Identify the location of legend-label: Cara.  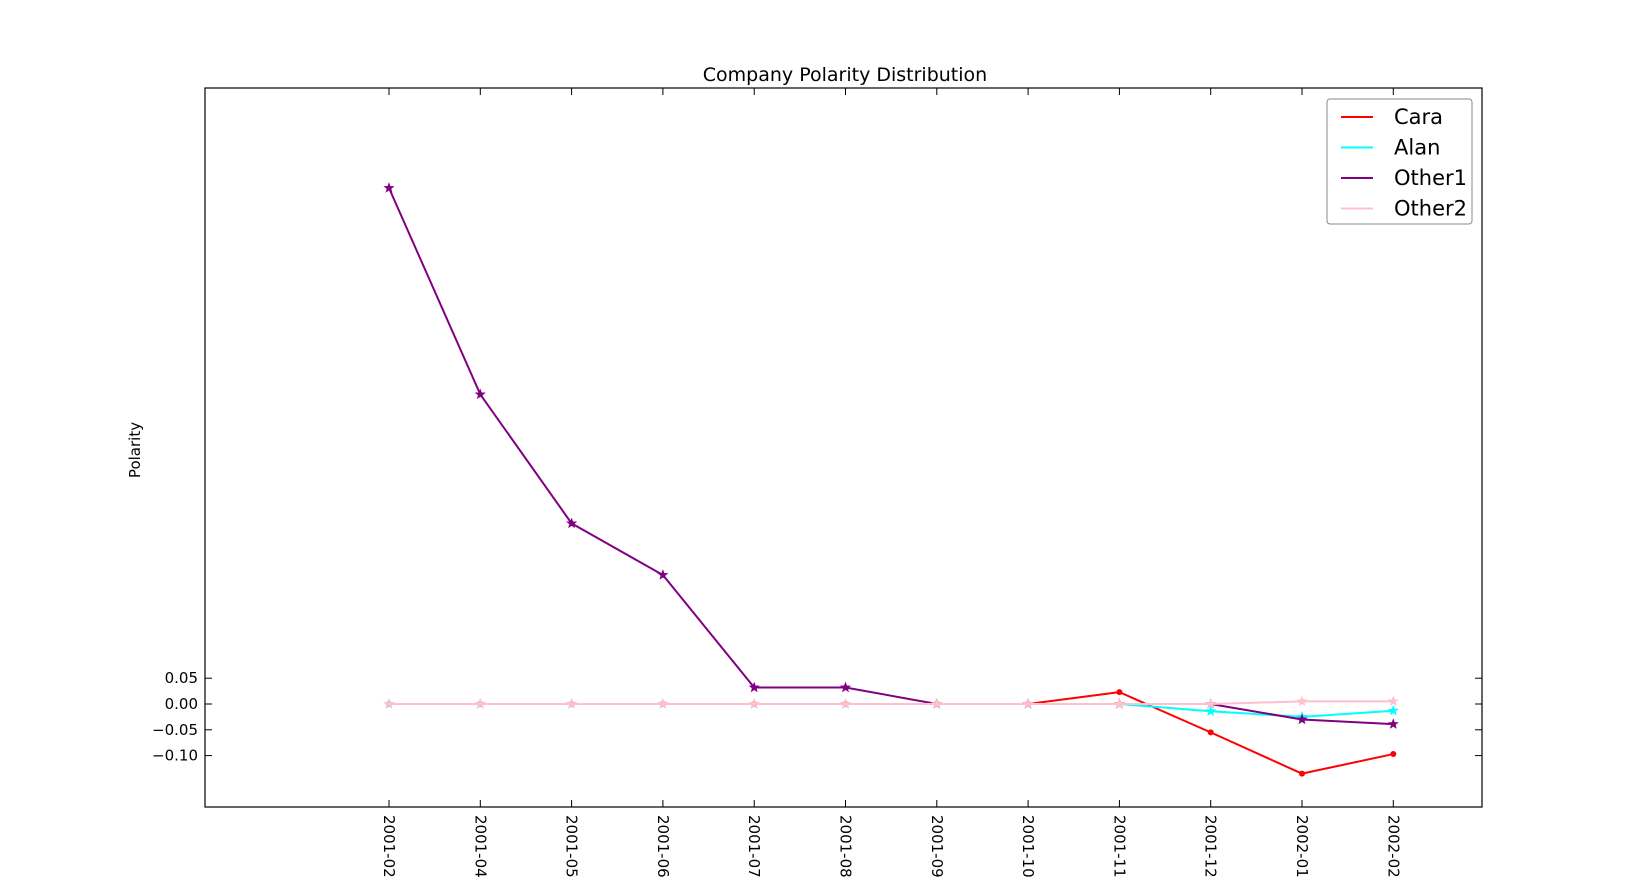
(1418, 117).